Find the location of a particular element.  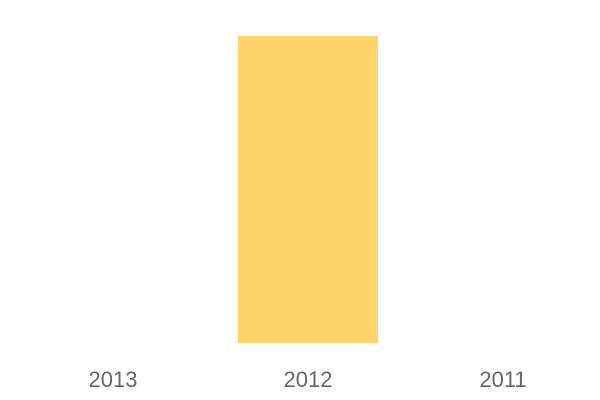

x-tick-label: 2011 is located at coordinates (502, 379).